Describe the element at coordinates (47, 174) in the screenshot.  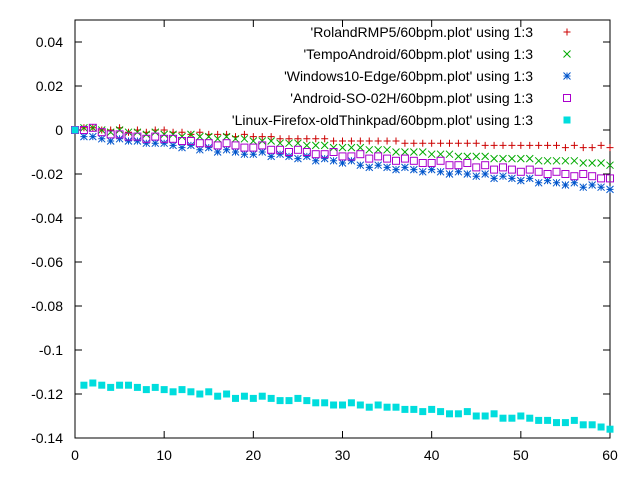
I see `y-tick-label: -0.02` at that location.